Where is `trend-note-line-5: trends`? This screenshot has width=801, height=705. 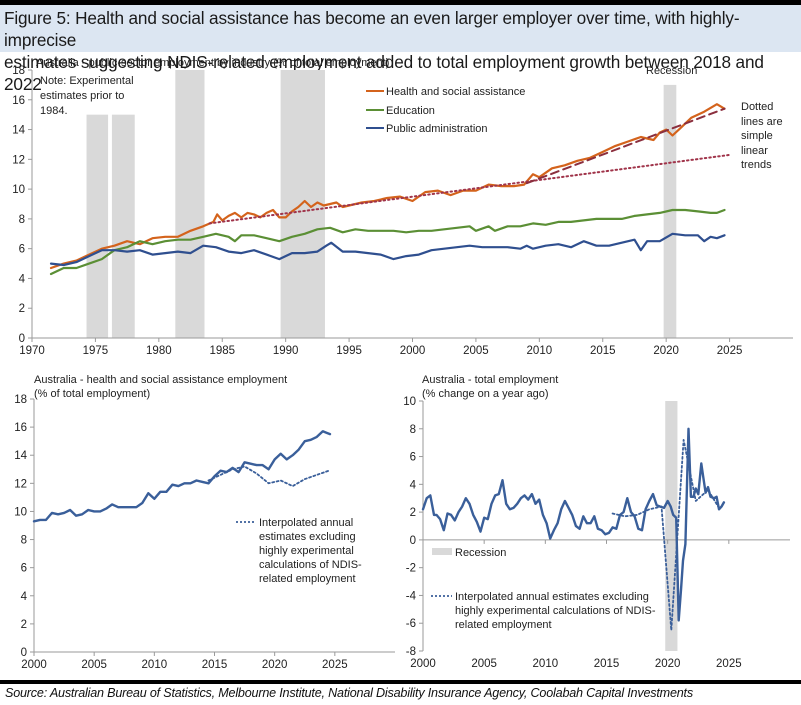
trend-note-line-5: trends is located at coordinates (756, 165).